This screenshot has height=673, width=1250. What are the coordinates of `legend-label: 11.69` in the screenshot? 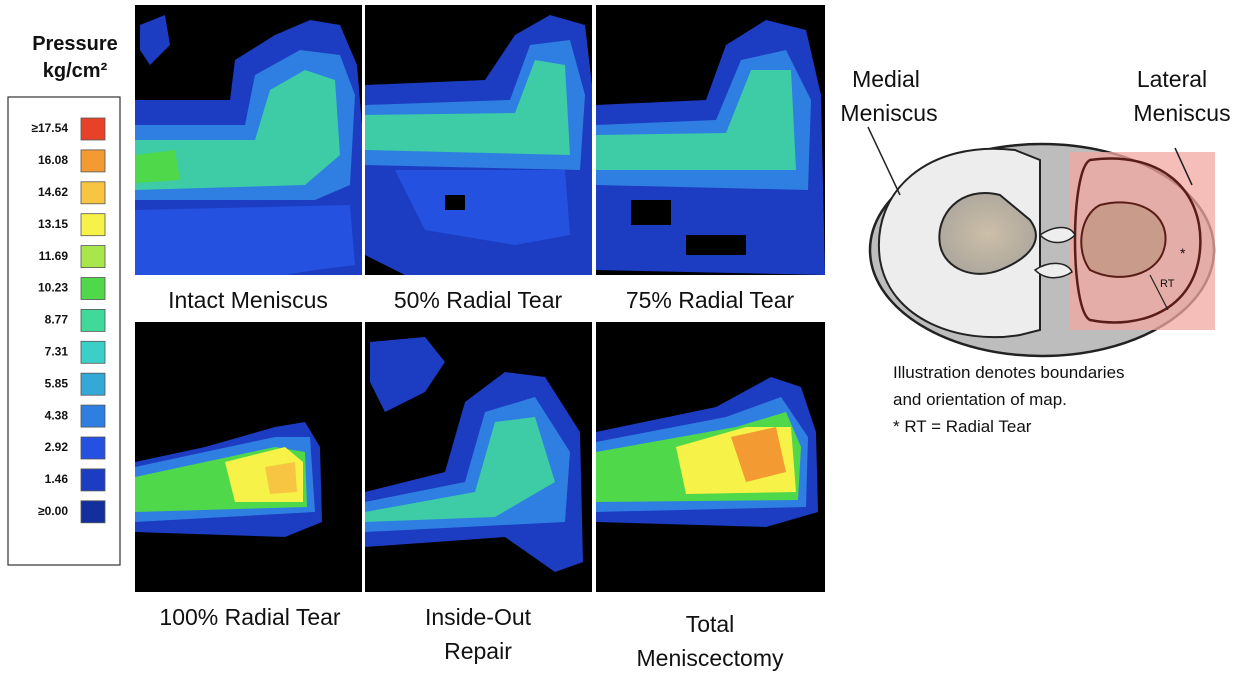 It's located at (54, 256).